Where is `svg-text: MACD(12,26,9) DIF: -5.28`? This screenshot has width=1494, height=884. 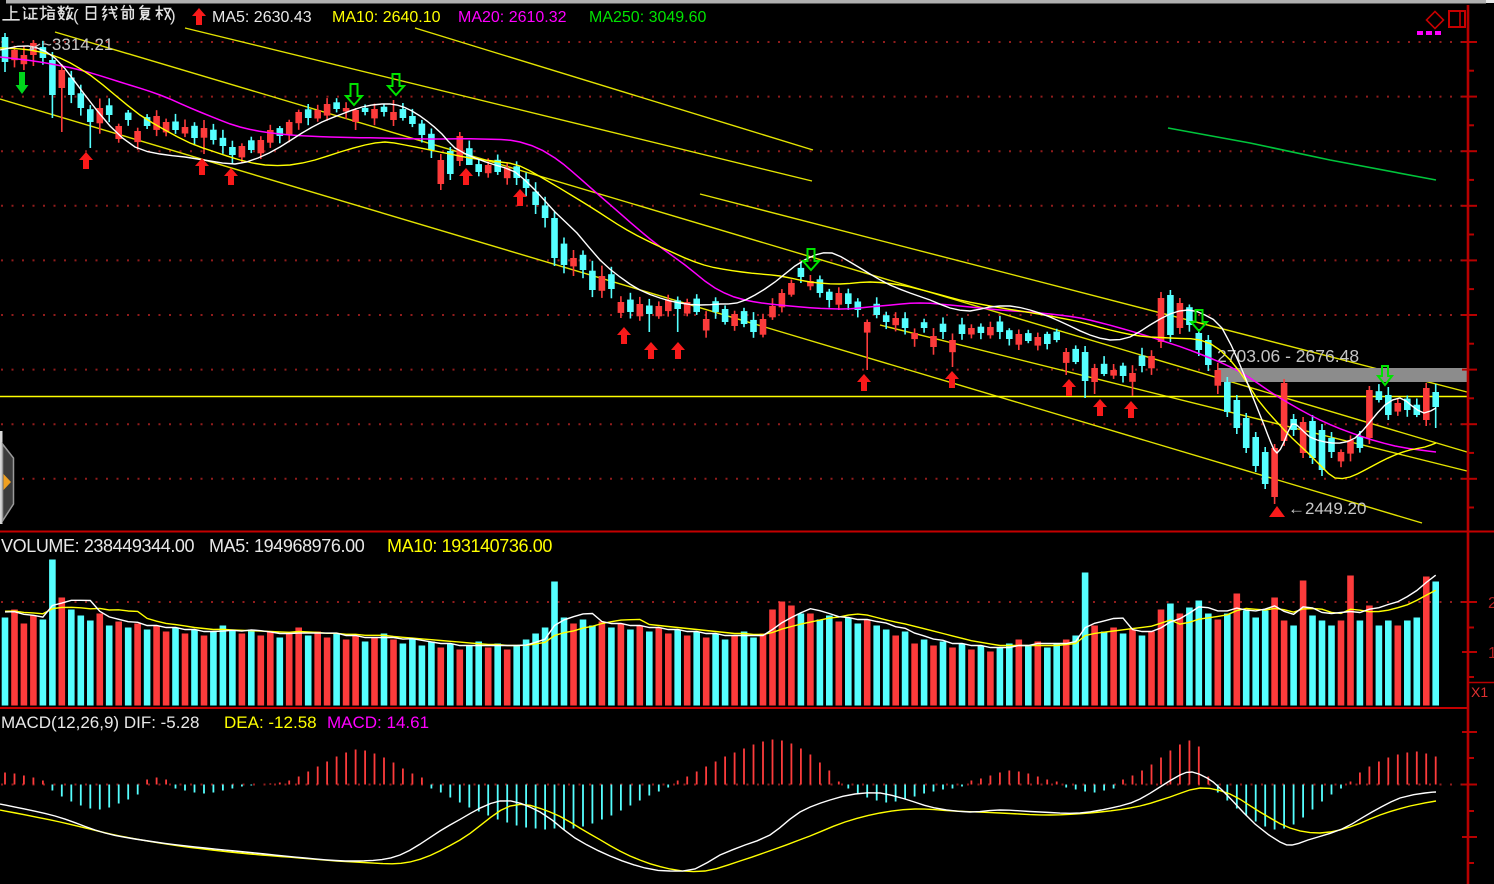
svg-text: MACD(12,26,9) DIF: -5.28 is located at coordinates (100, 722).